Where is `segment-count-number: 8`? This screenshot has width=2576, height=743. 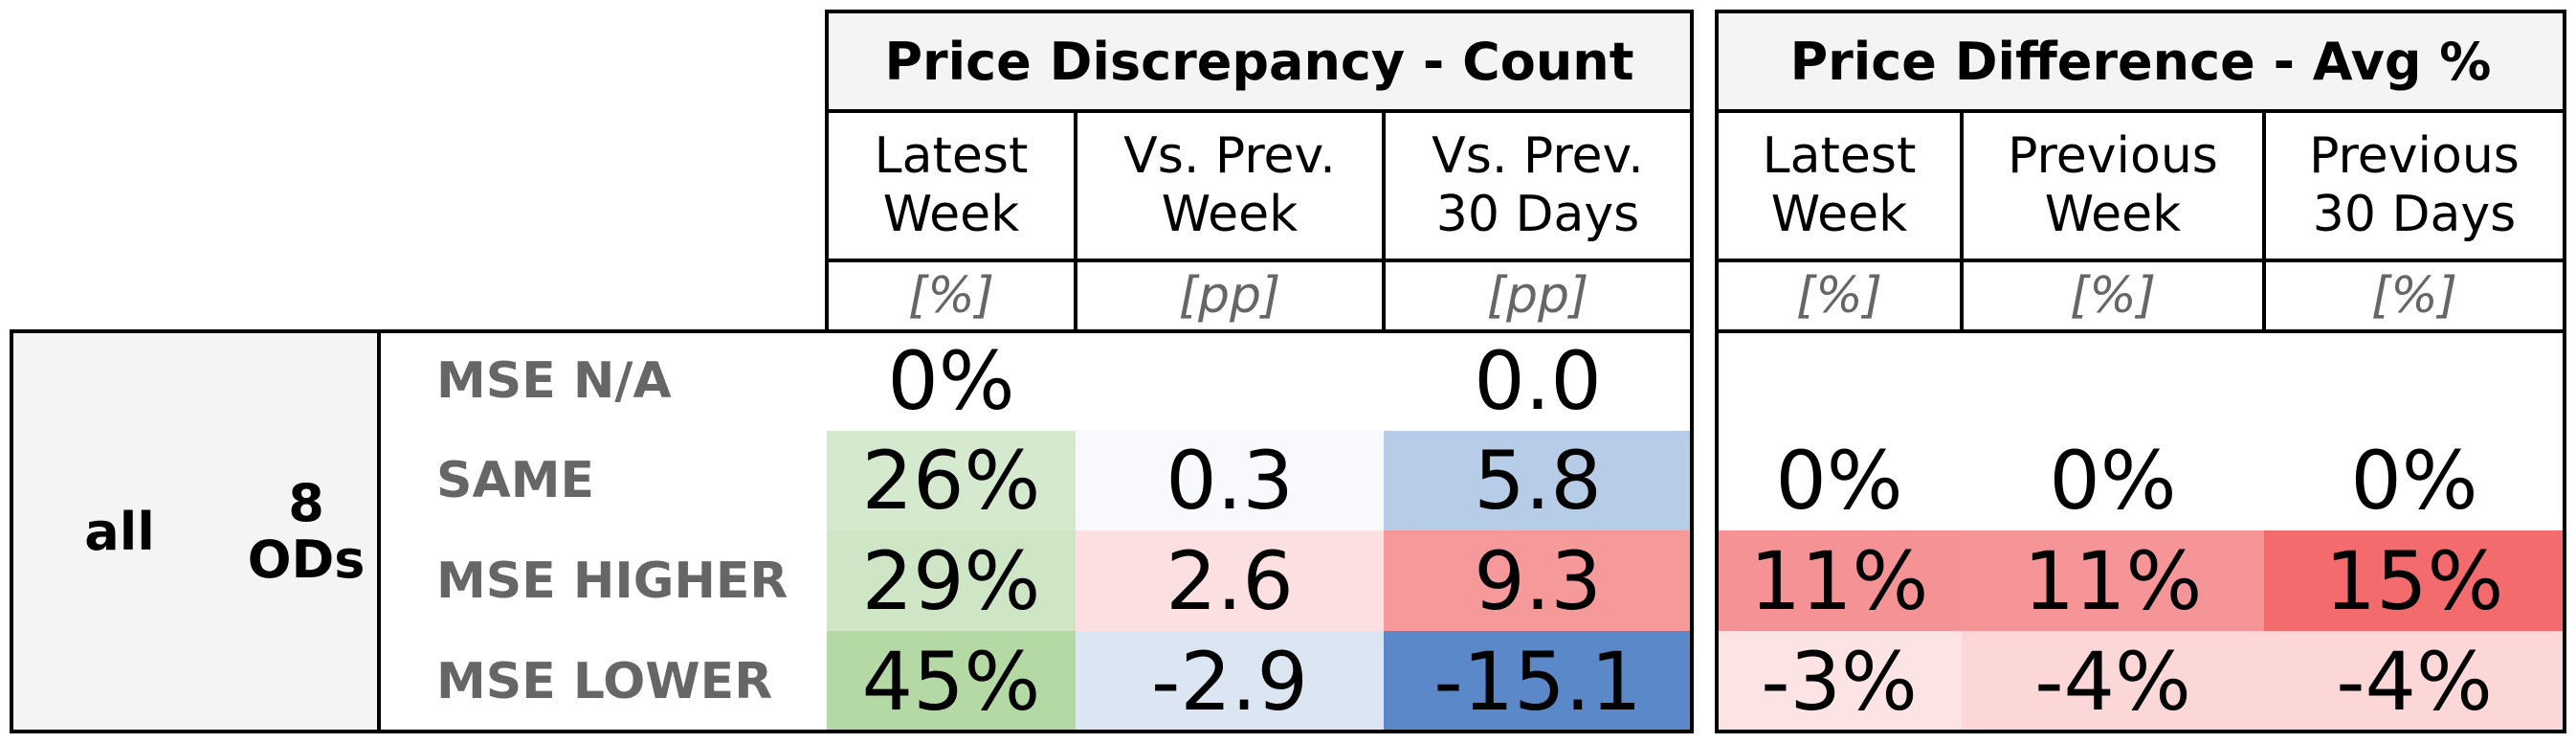
segment-count-number: 8 is located at coordinates (306, 502).